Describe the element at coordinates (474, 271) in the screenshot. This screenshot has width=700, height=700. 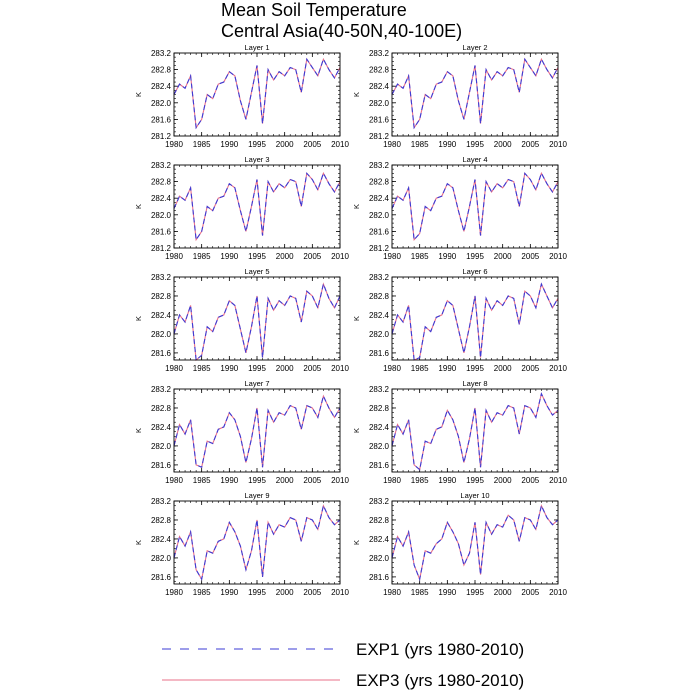
I see `panel-title: Layer 6` at that location.